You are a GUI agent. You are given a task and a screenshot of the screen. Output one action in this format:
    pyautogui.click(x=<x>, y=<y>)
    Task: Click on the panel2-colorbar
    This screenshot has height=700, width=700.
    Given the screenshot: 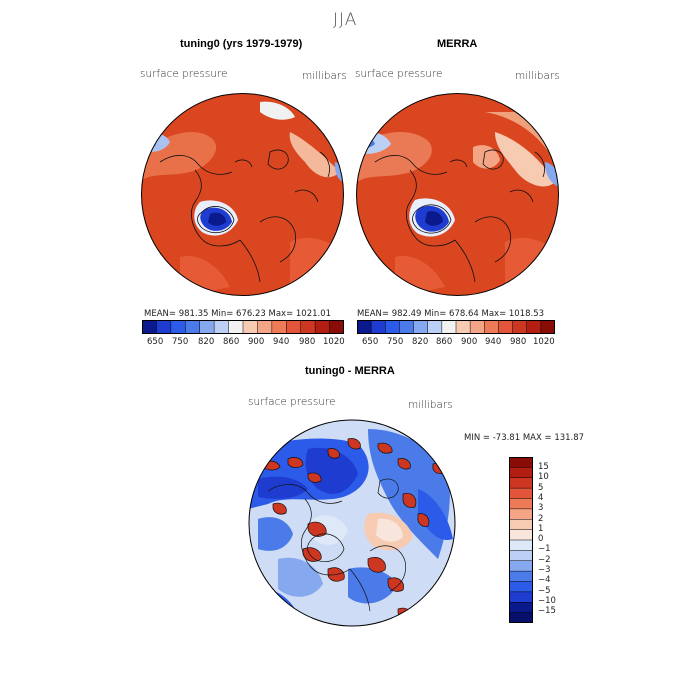 What is the action you would take?
    pyautogui.click(x=456, y=327)
    